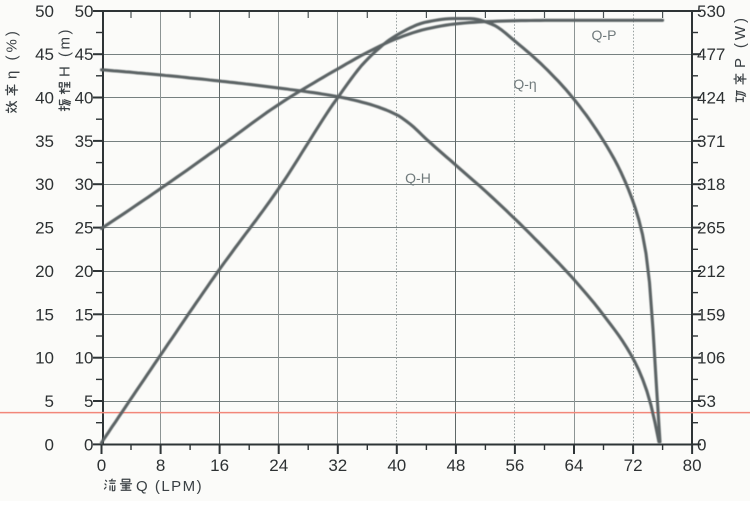 This screenshot has width=750, height=506. I want to click on svg-text: 159, so click(711, 314).